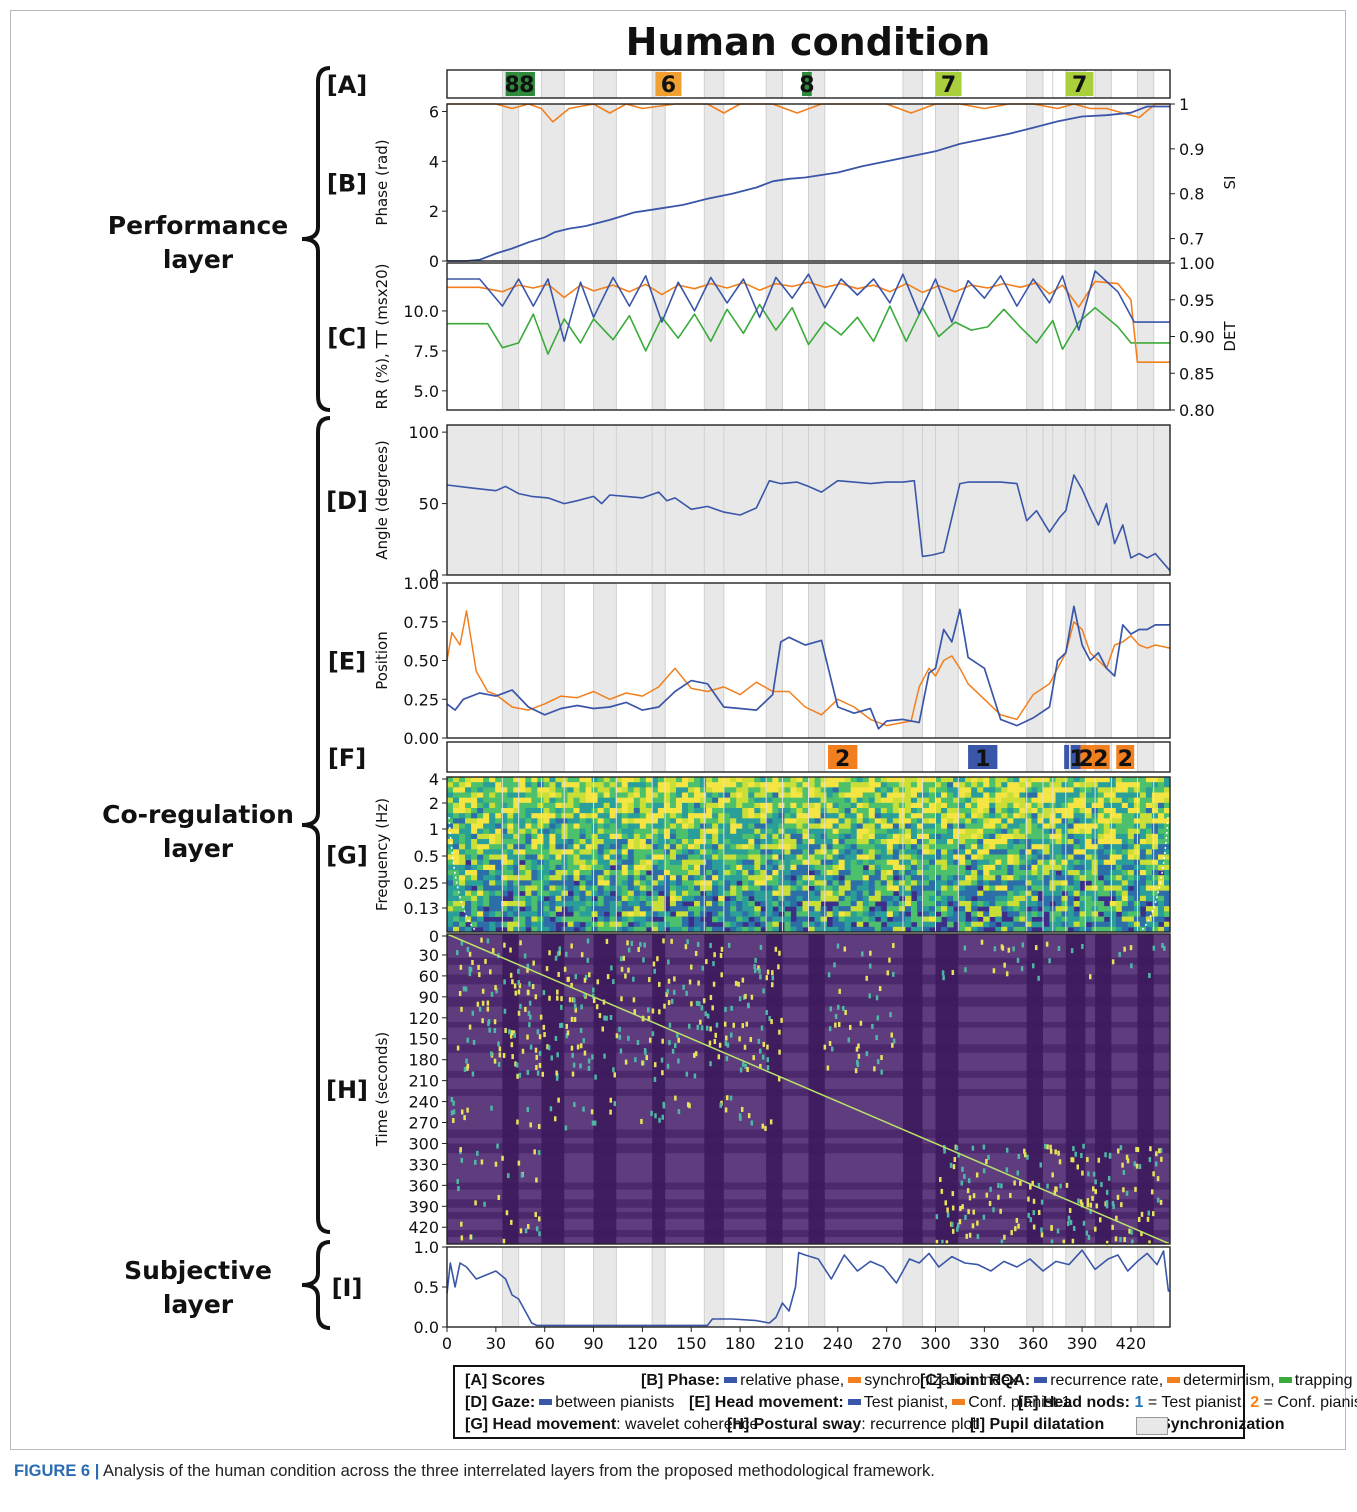 The width and height of the screenshot is (1357, 1512). What do you see at coordinates (496, 1343) in the screenshot?
I see `x-tick-label: 30` at bounding box center [496, 1343].